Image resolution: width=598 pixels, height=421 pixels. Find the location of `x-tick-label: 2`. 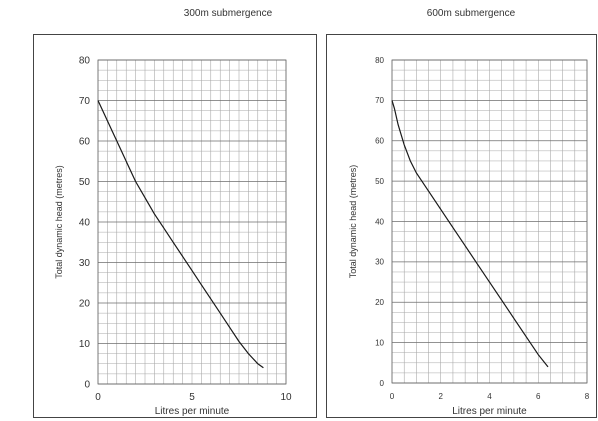

x-tick-label: 2 is located at coordinates (441, 396).